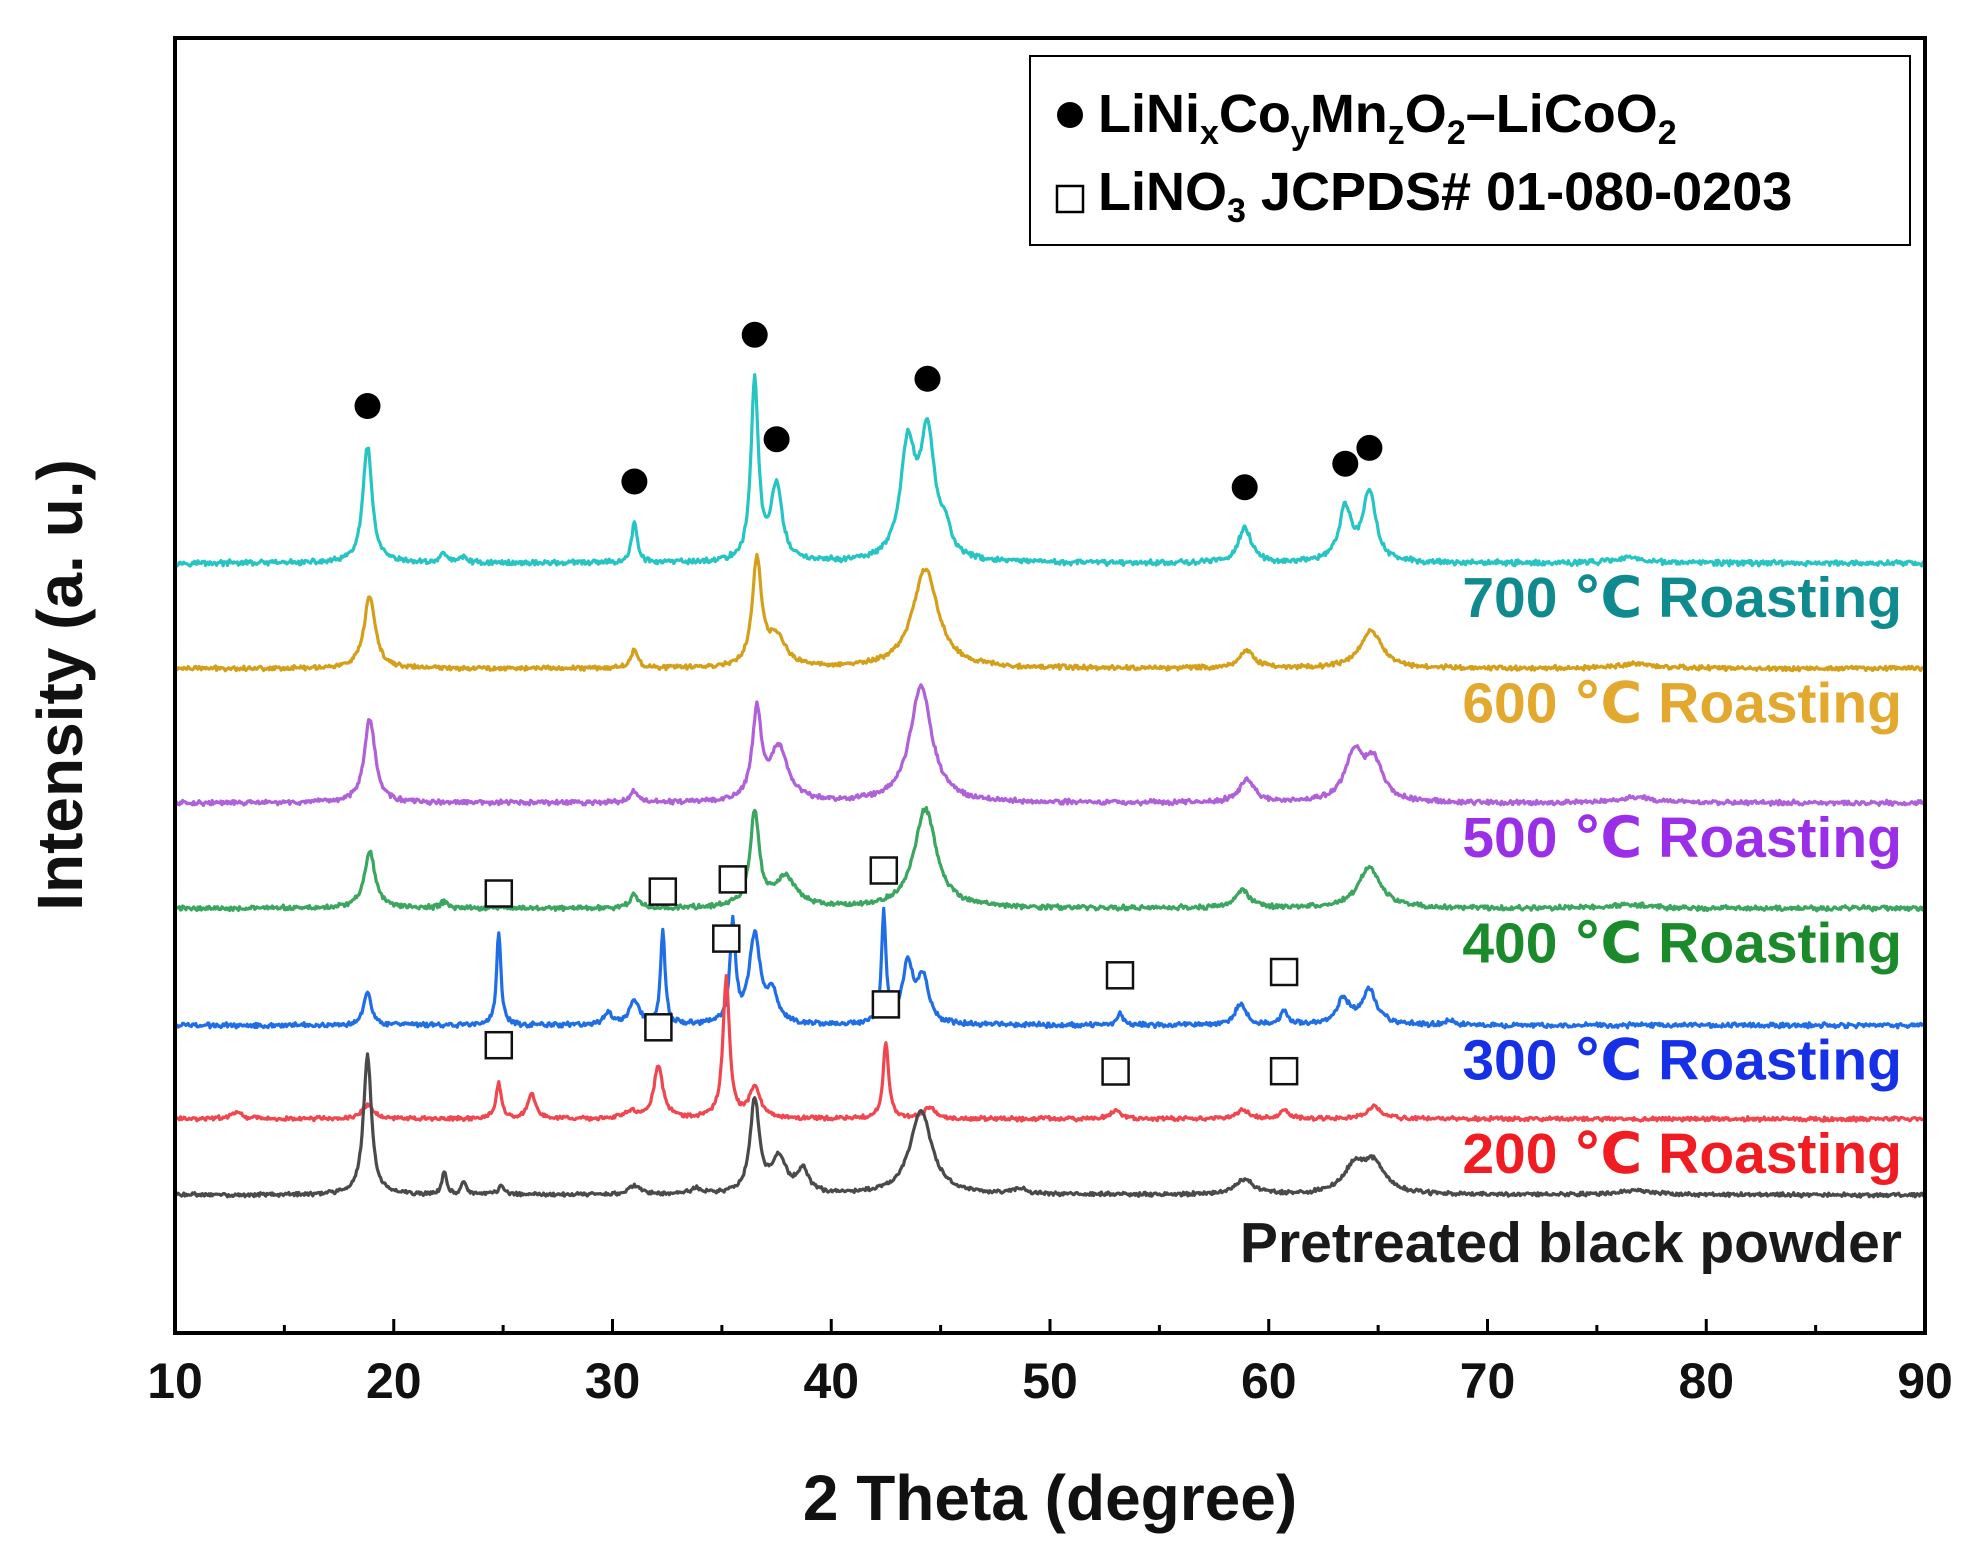 The image size is (1979, 1567). Describe the element at coordinates (1706, 1381) in the screenshot. I see `x-tick-label-80: 80` at that location.